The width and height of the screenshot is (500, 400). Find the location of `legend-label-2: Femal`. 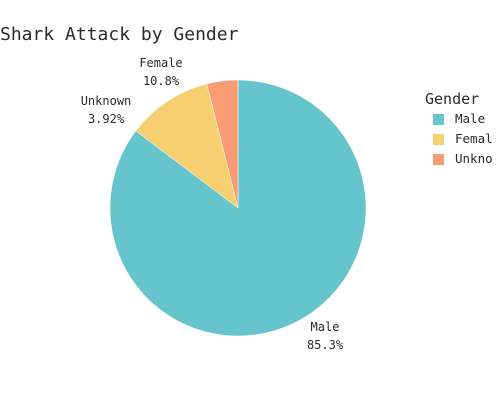

legend-label-2: Femal is located at coordinates (474, 138).